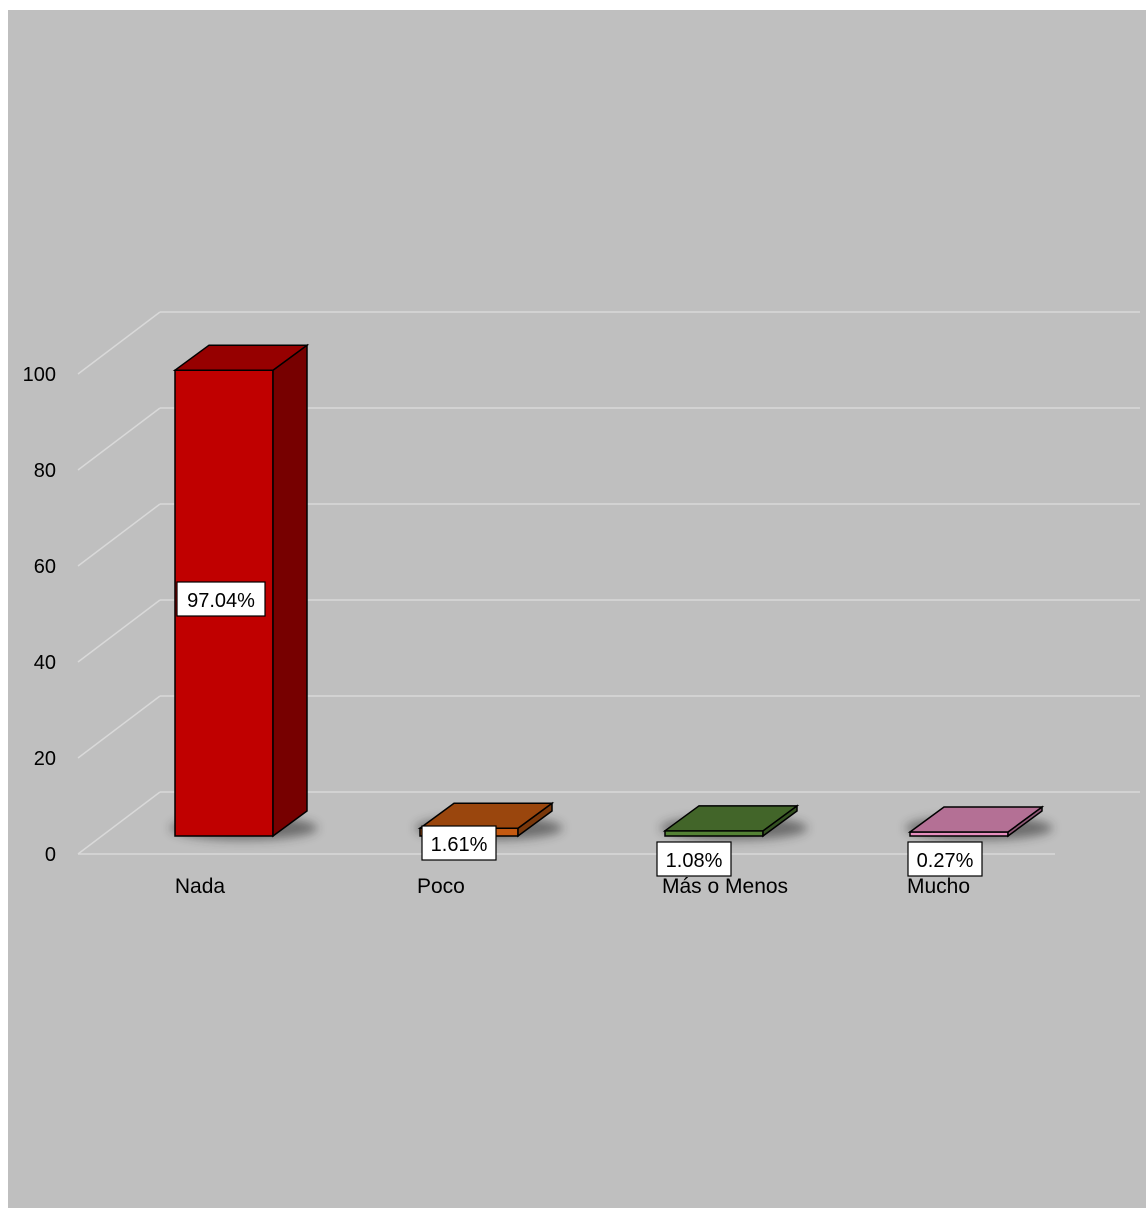  Describe the element at coordinates (938, 886) in the screenshot. I see `x-tick-label: Mucho` at that location.